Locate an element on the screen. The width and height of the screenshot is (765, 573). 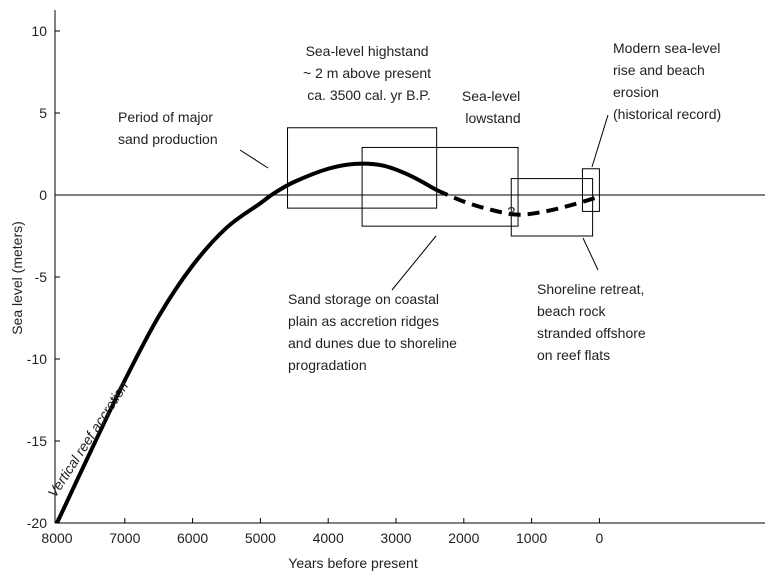
y-axis-title: Sea level (meters) is located at coordinates (17, 278).